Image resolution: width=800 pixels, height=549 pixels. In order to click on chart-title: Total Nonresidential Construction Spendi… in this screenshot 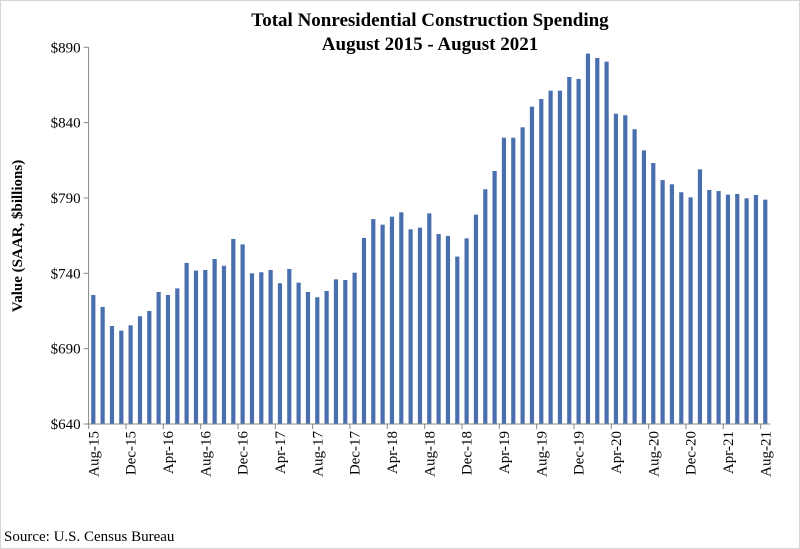, I will do `click(430, 20)`.